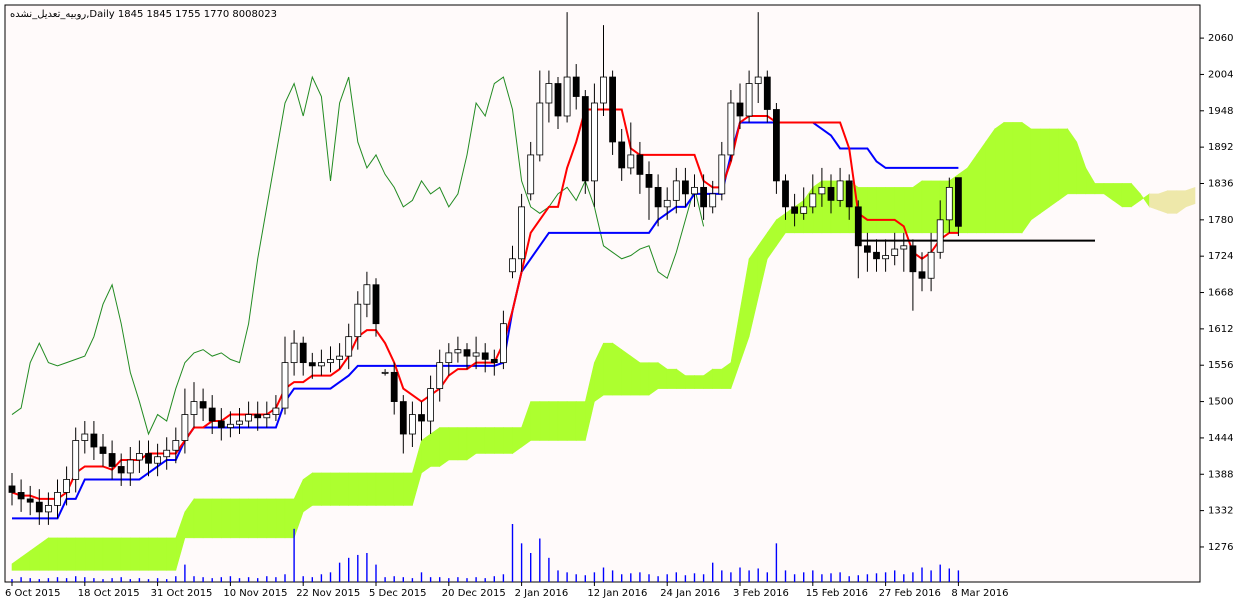 The image size is (1243, 603). What do you see at coordinates (910, 593) in the screenshot?
I see `x-tick-label: 27 Feb 2016` at bounding box center [910, 593].